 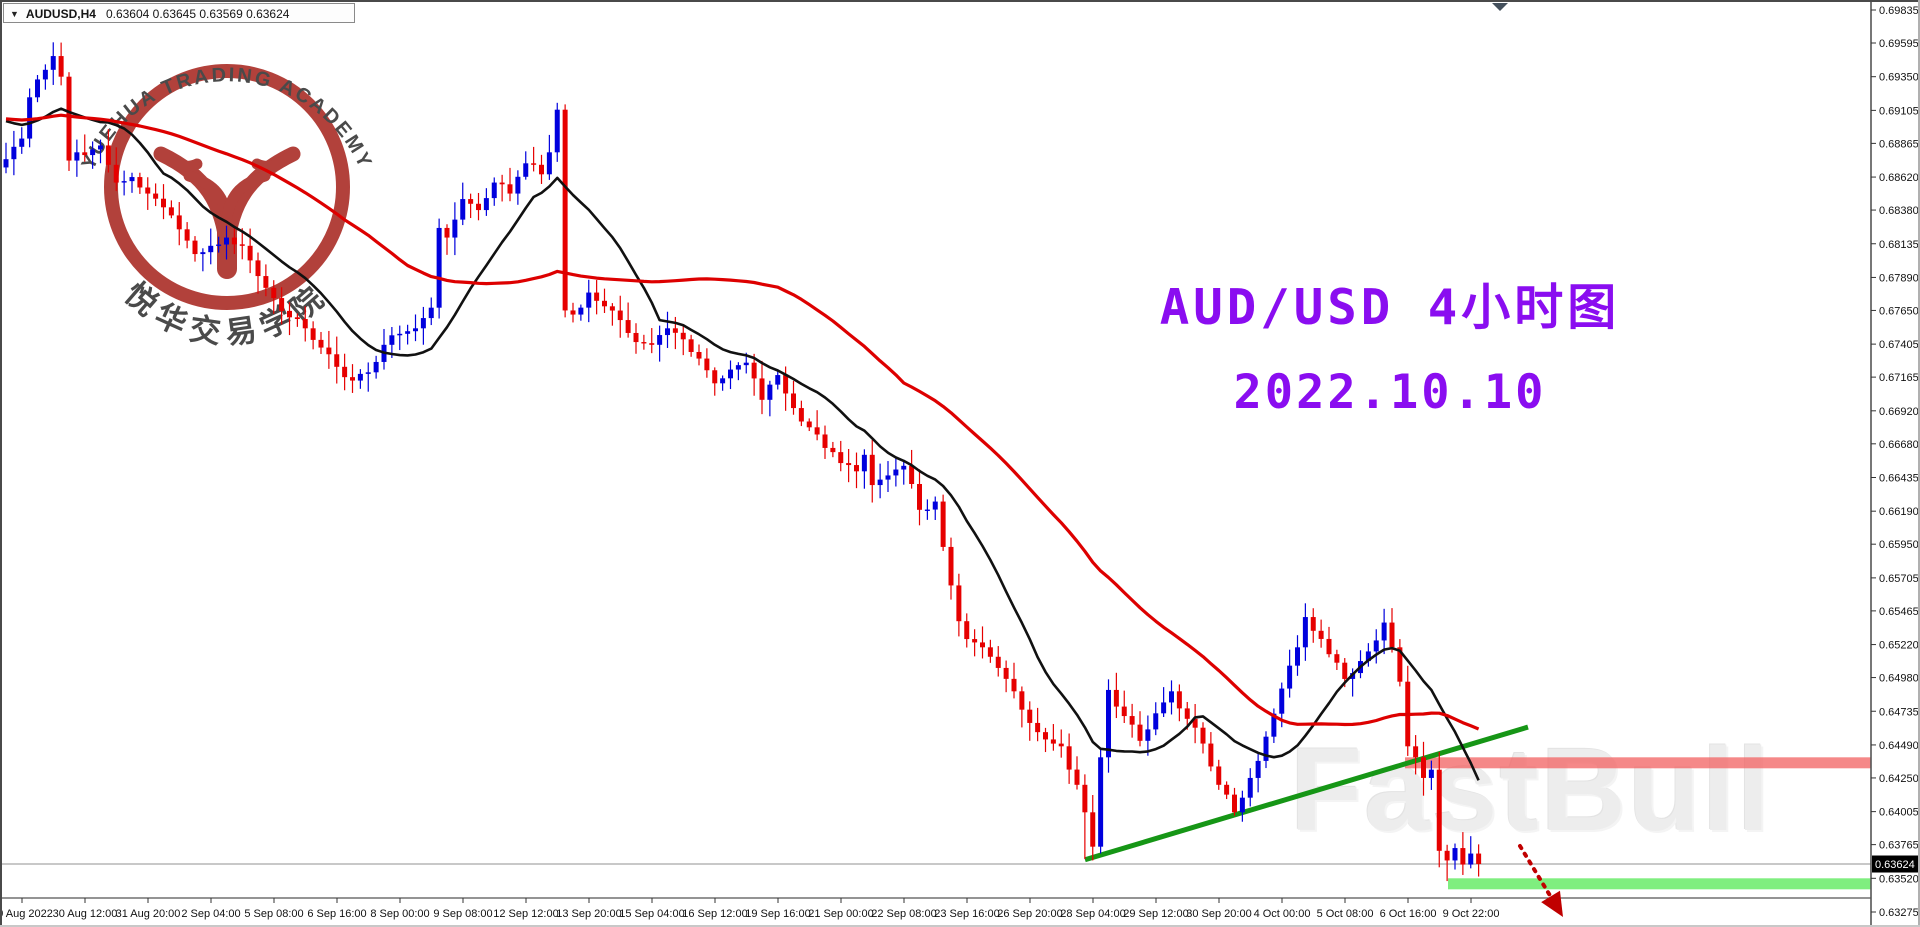 I want to click on time-tick-label: 28 Sep 04:00, so click(x=1092, y=914).